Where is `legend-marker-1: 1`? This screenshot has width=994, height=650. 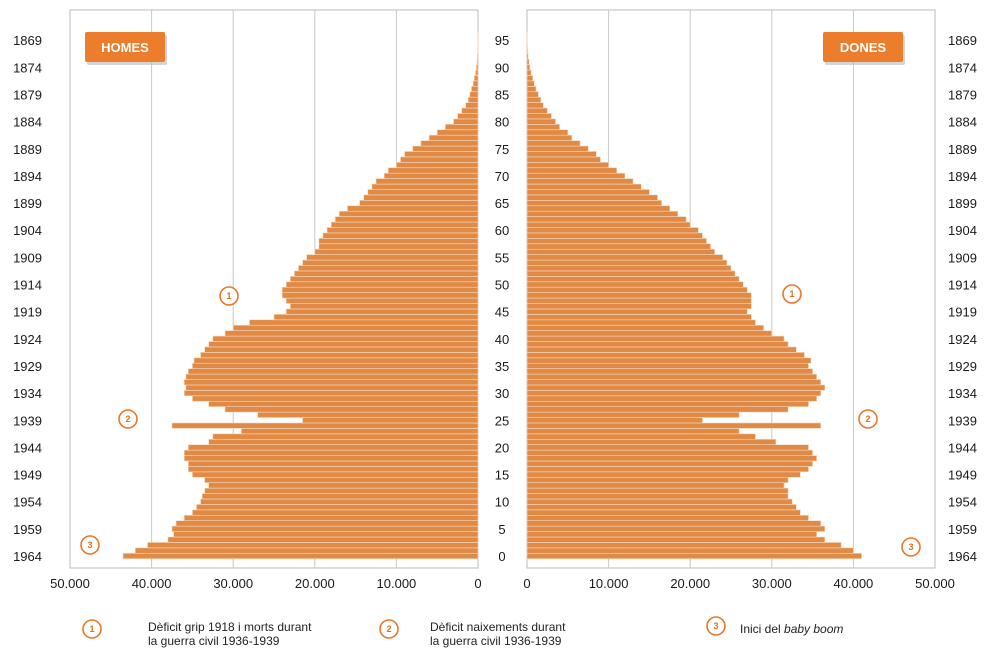
legend-marker-1: 1 is located at coordinates (92, 629).